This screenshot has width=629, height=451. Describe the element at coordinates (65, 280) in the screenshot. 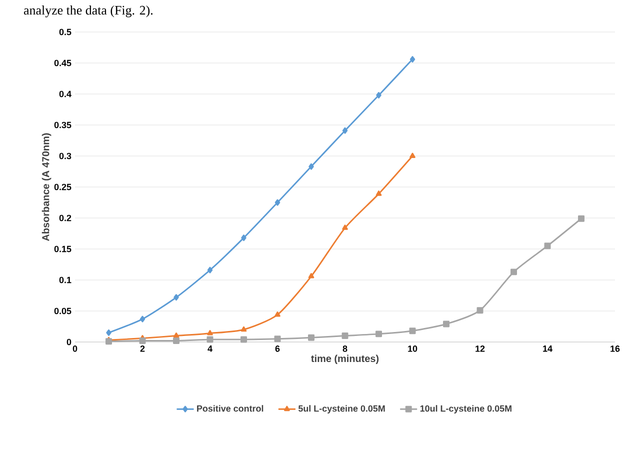

I see `y-tick-label: 0.1` at that location.